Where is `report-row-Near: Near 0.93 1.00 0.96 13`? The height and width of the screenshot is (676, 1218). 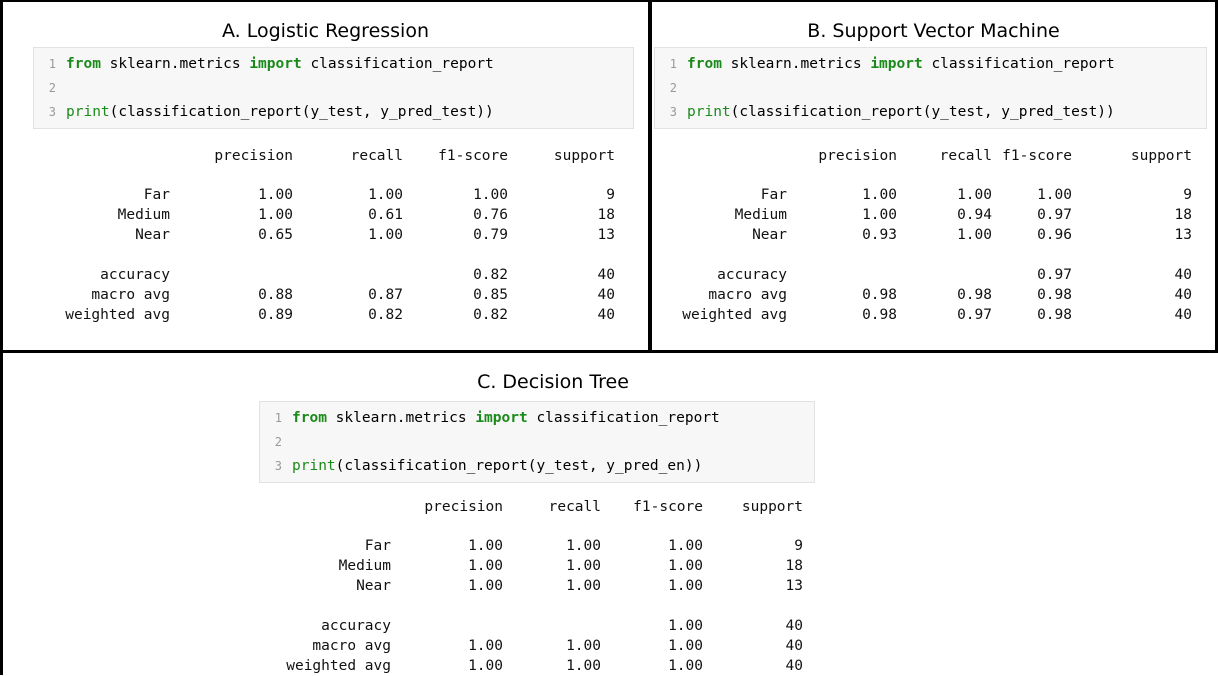 report-row-Near: Near 0.93 1.00 0.96 13 is located at coordinates (932, 235).